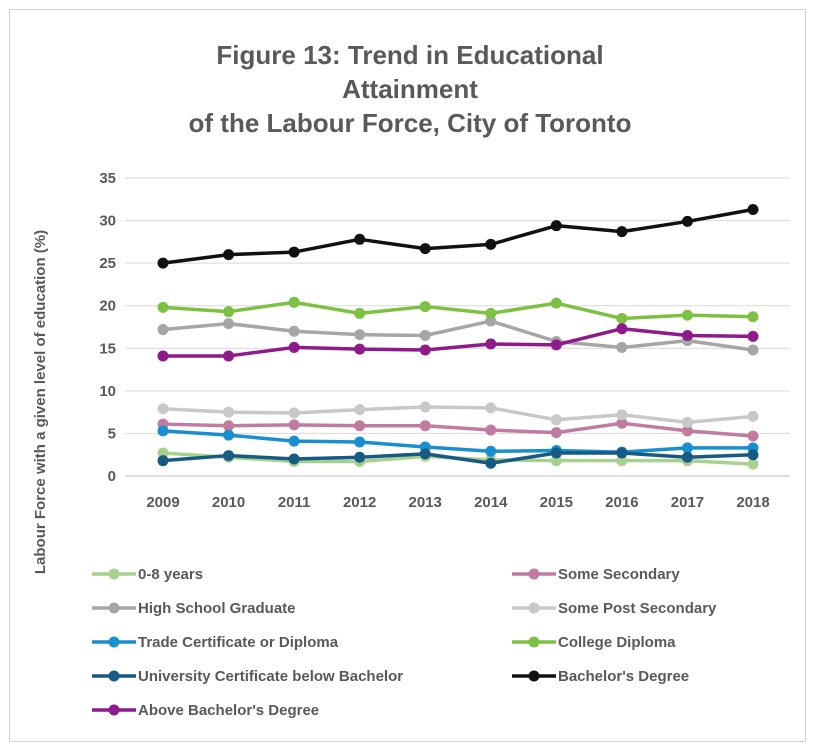  I want to click on legend-label: Bachelor's Degree, so click(623, 676).